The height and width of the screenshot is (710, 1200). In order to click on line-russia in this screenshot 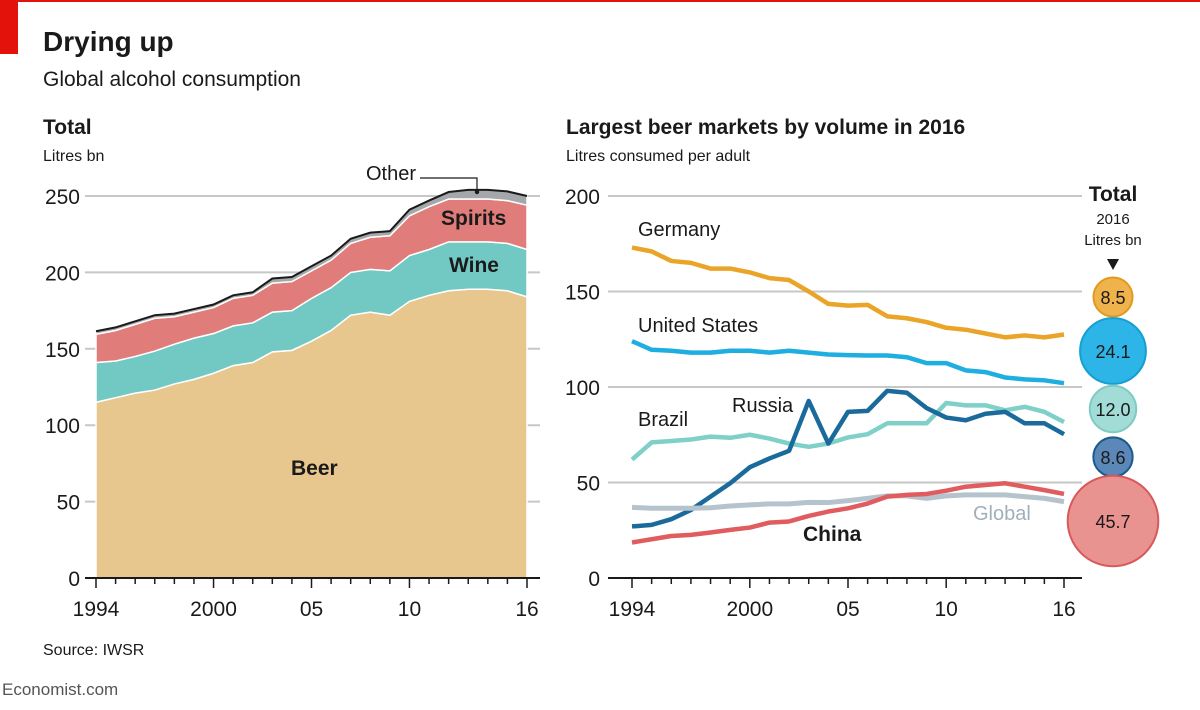, I will do `click(848, 458)`.